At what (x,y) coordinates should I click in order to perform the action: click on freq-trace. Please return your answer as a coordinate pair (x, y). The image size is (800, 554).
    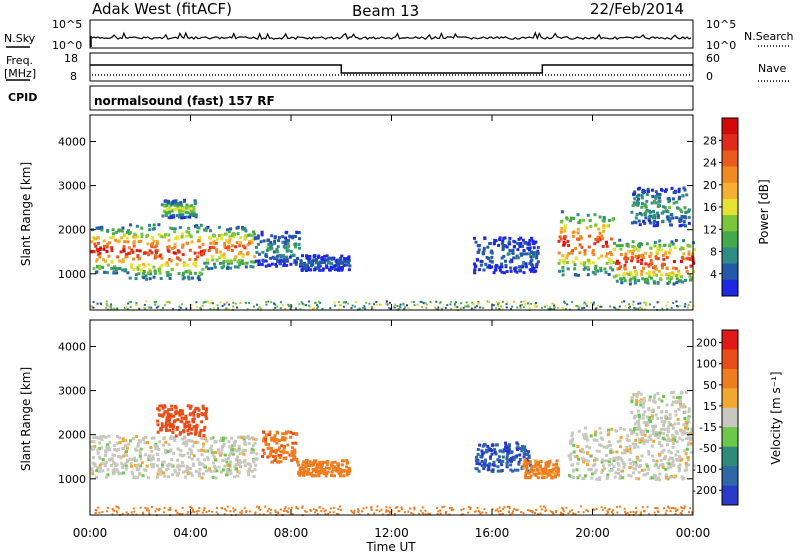
    Looking at the image, I should click on (391, 69).